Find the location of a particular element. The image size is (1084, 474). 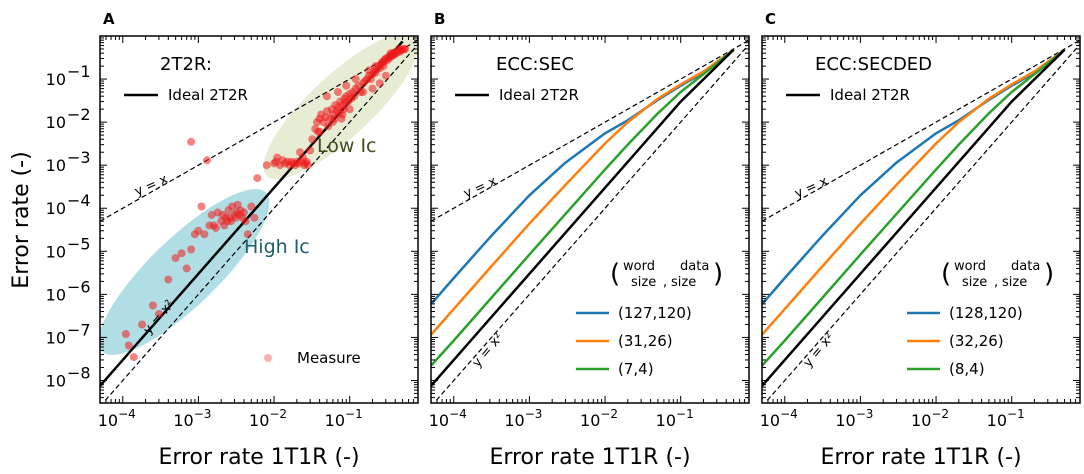

legend-label: (8,4) is located at coordinates (967, 369).